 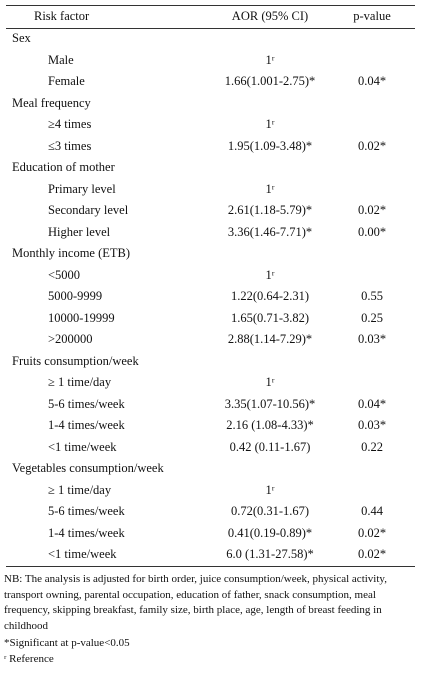 I want to click on aor-value: 1.66(1.001-2.75)*, so click(x=270, y=81).